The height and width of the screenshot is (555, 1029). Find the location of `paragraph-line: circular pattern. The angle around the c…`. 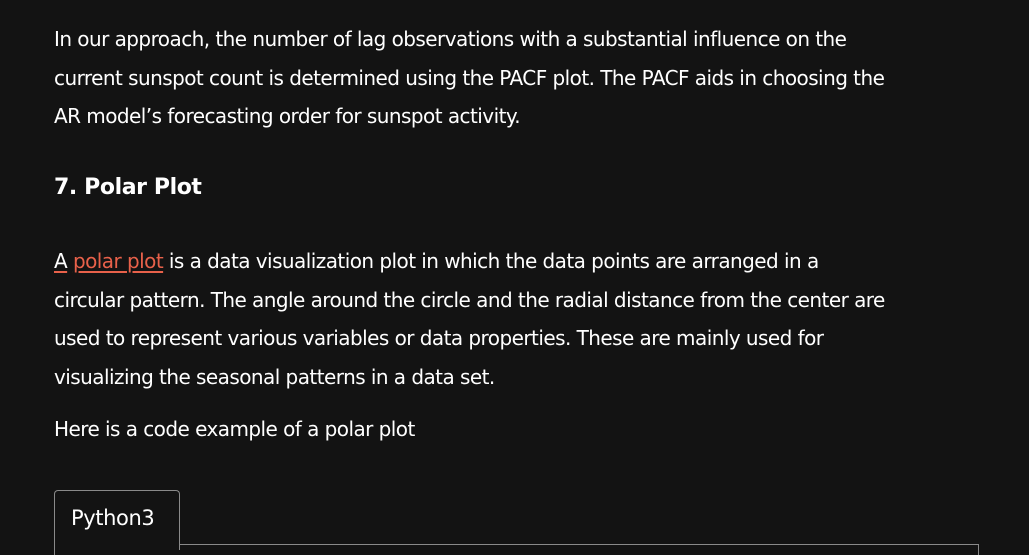

paragraph-line: circular pattern. The angle around the c… is located at coordinates (469, 299).